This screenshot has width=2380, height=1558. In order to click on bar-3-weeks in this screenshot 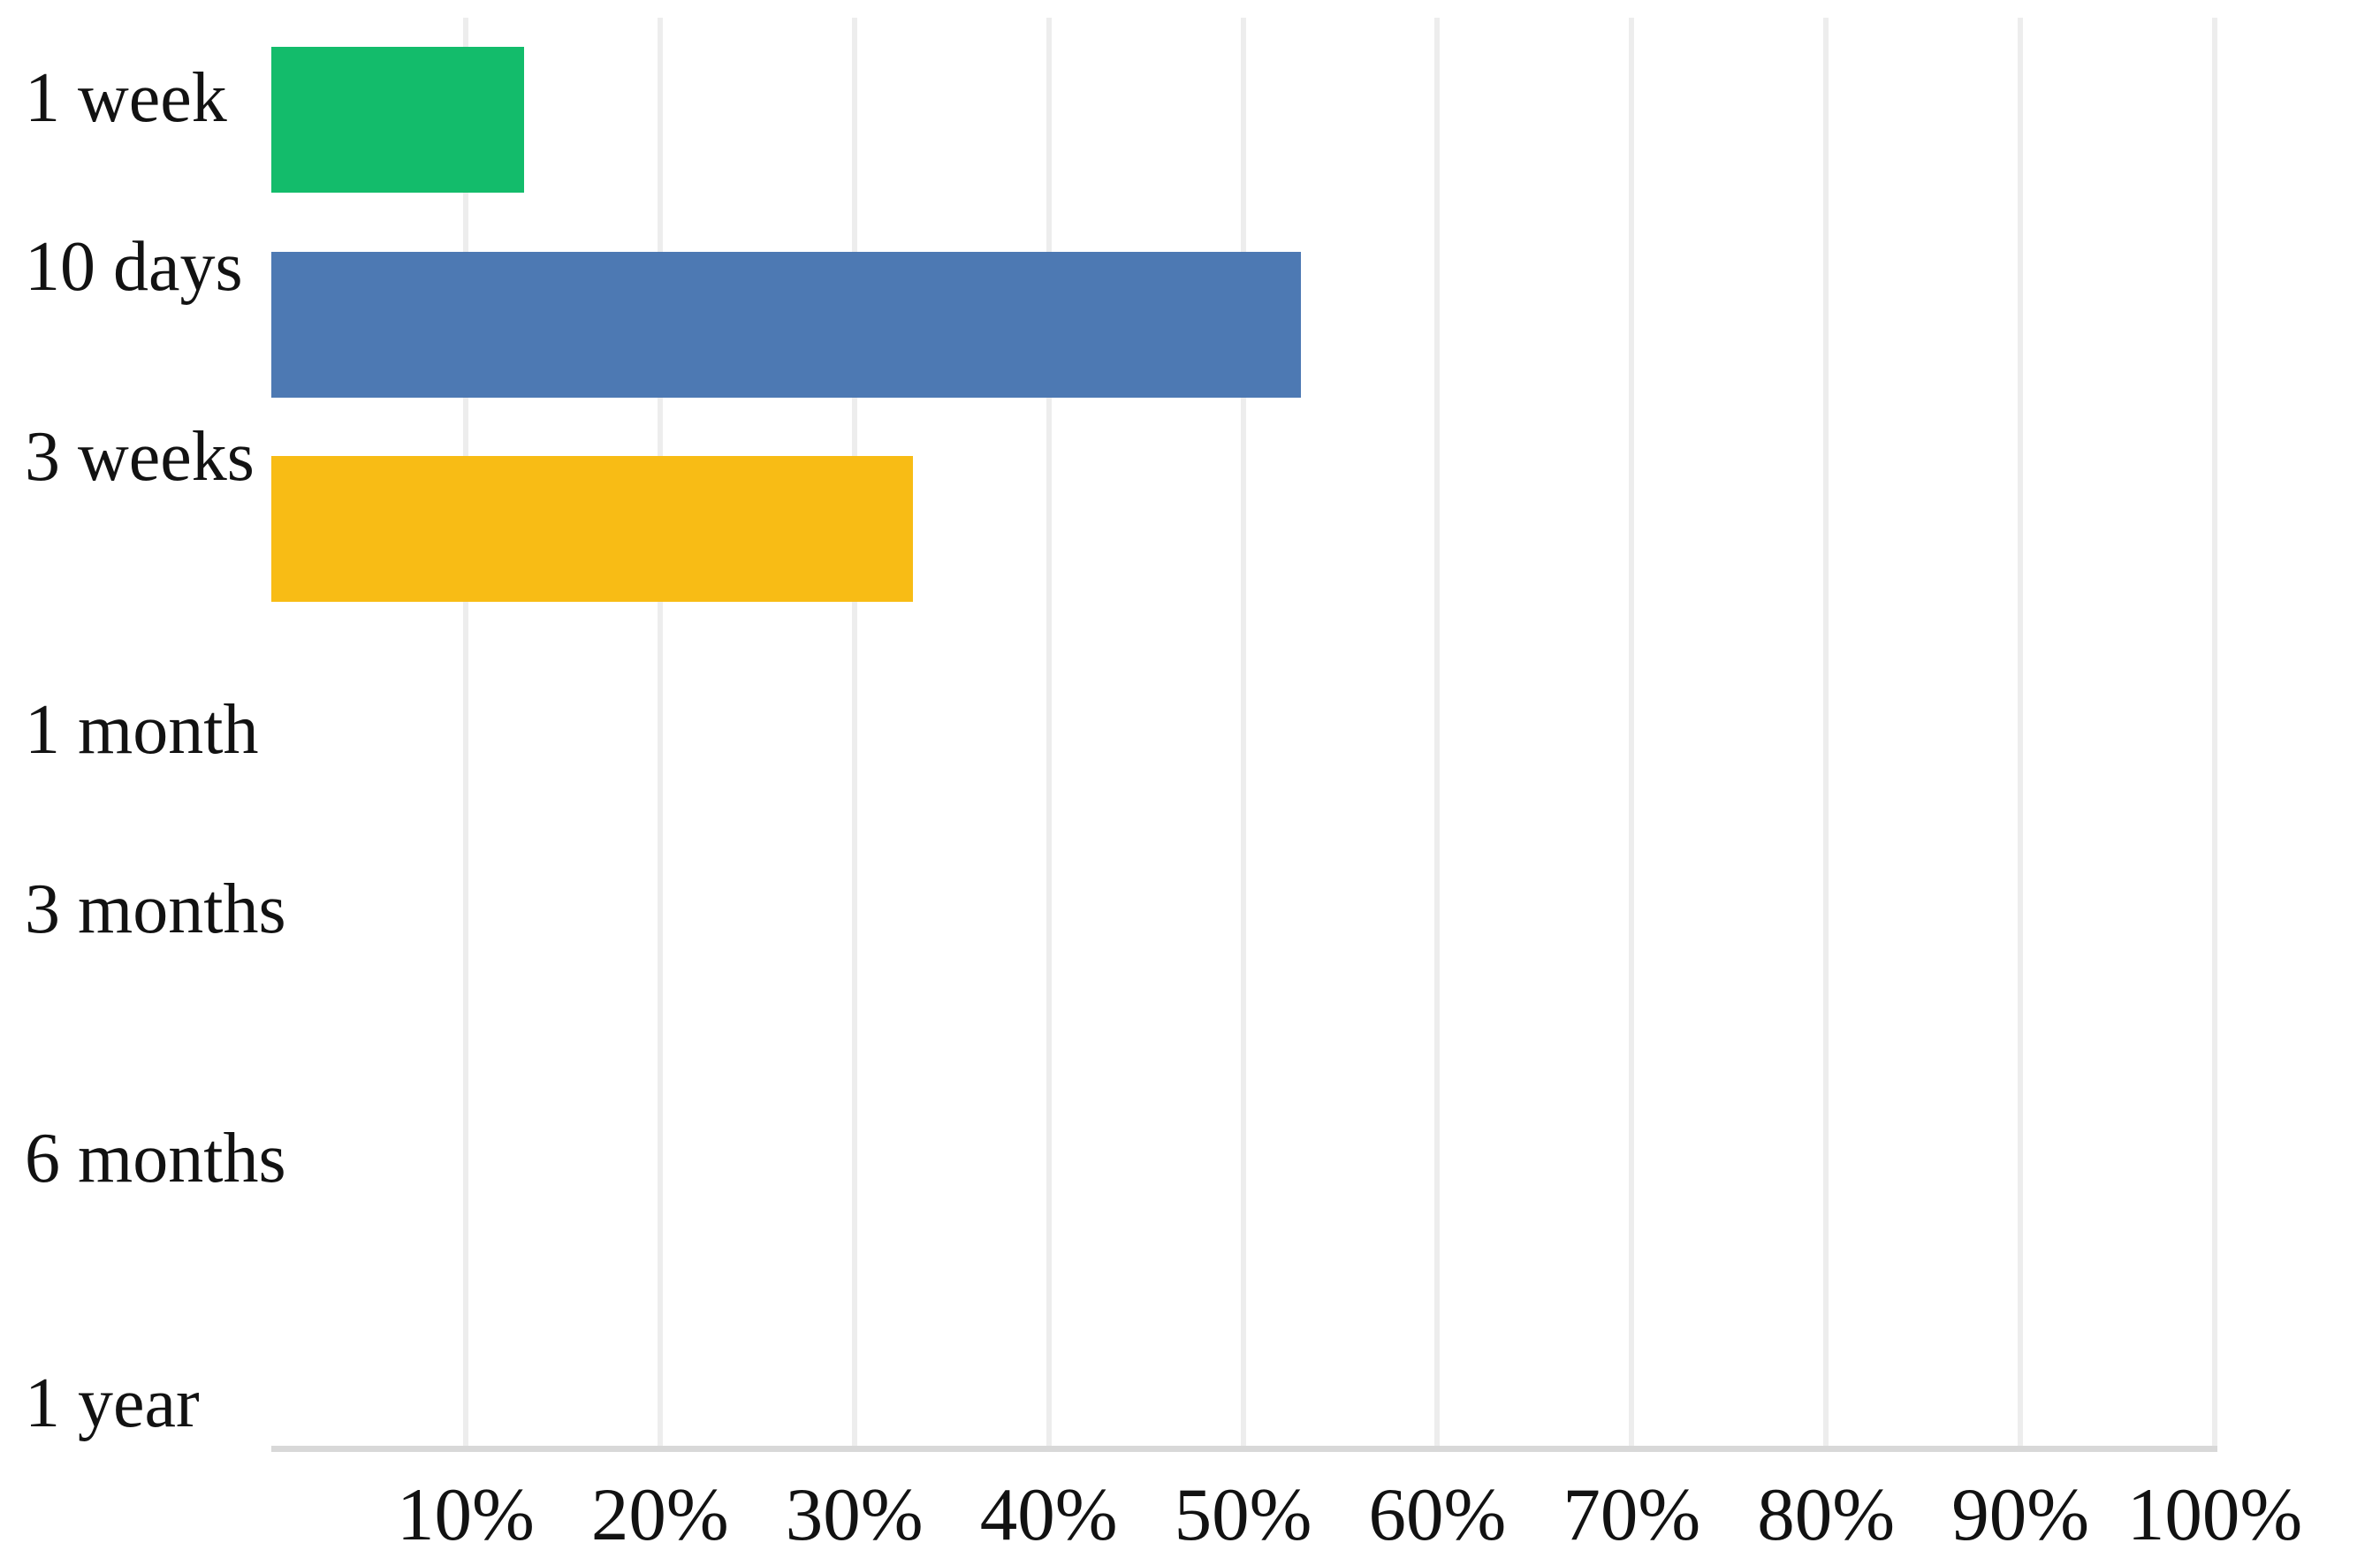, I will do `click(592, 529)`.